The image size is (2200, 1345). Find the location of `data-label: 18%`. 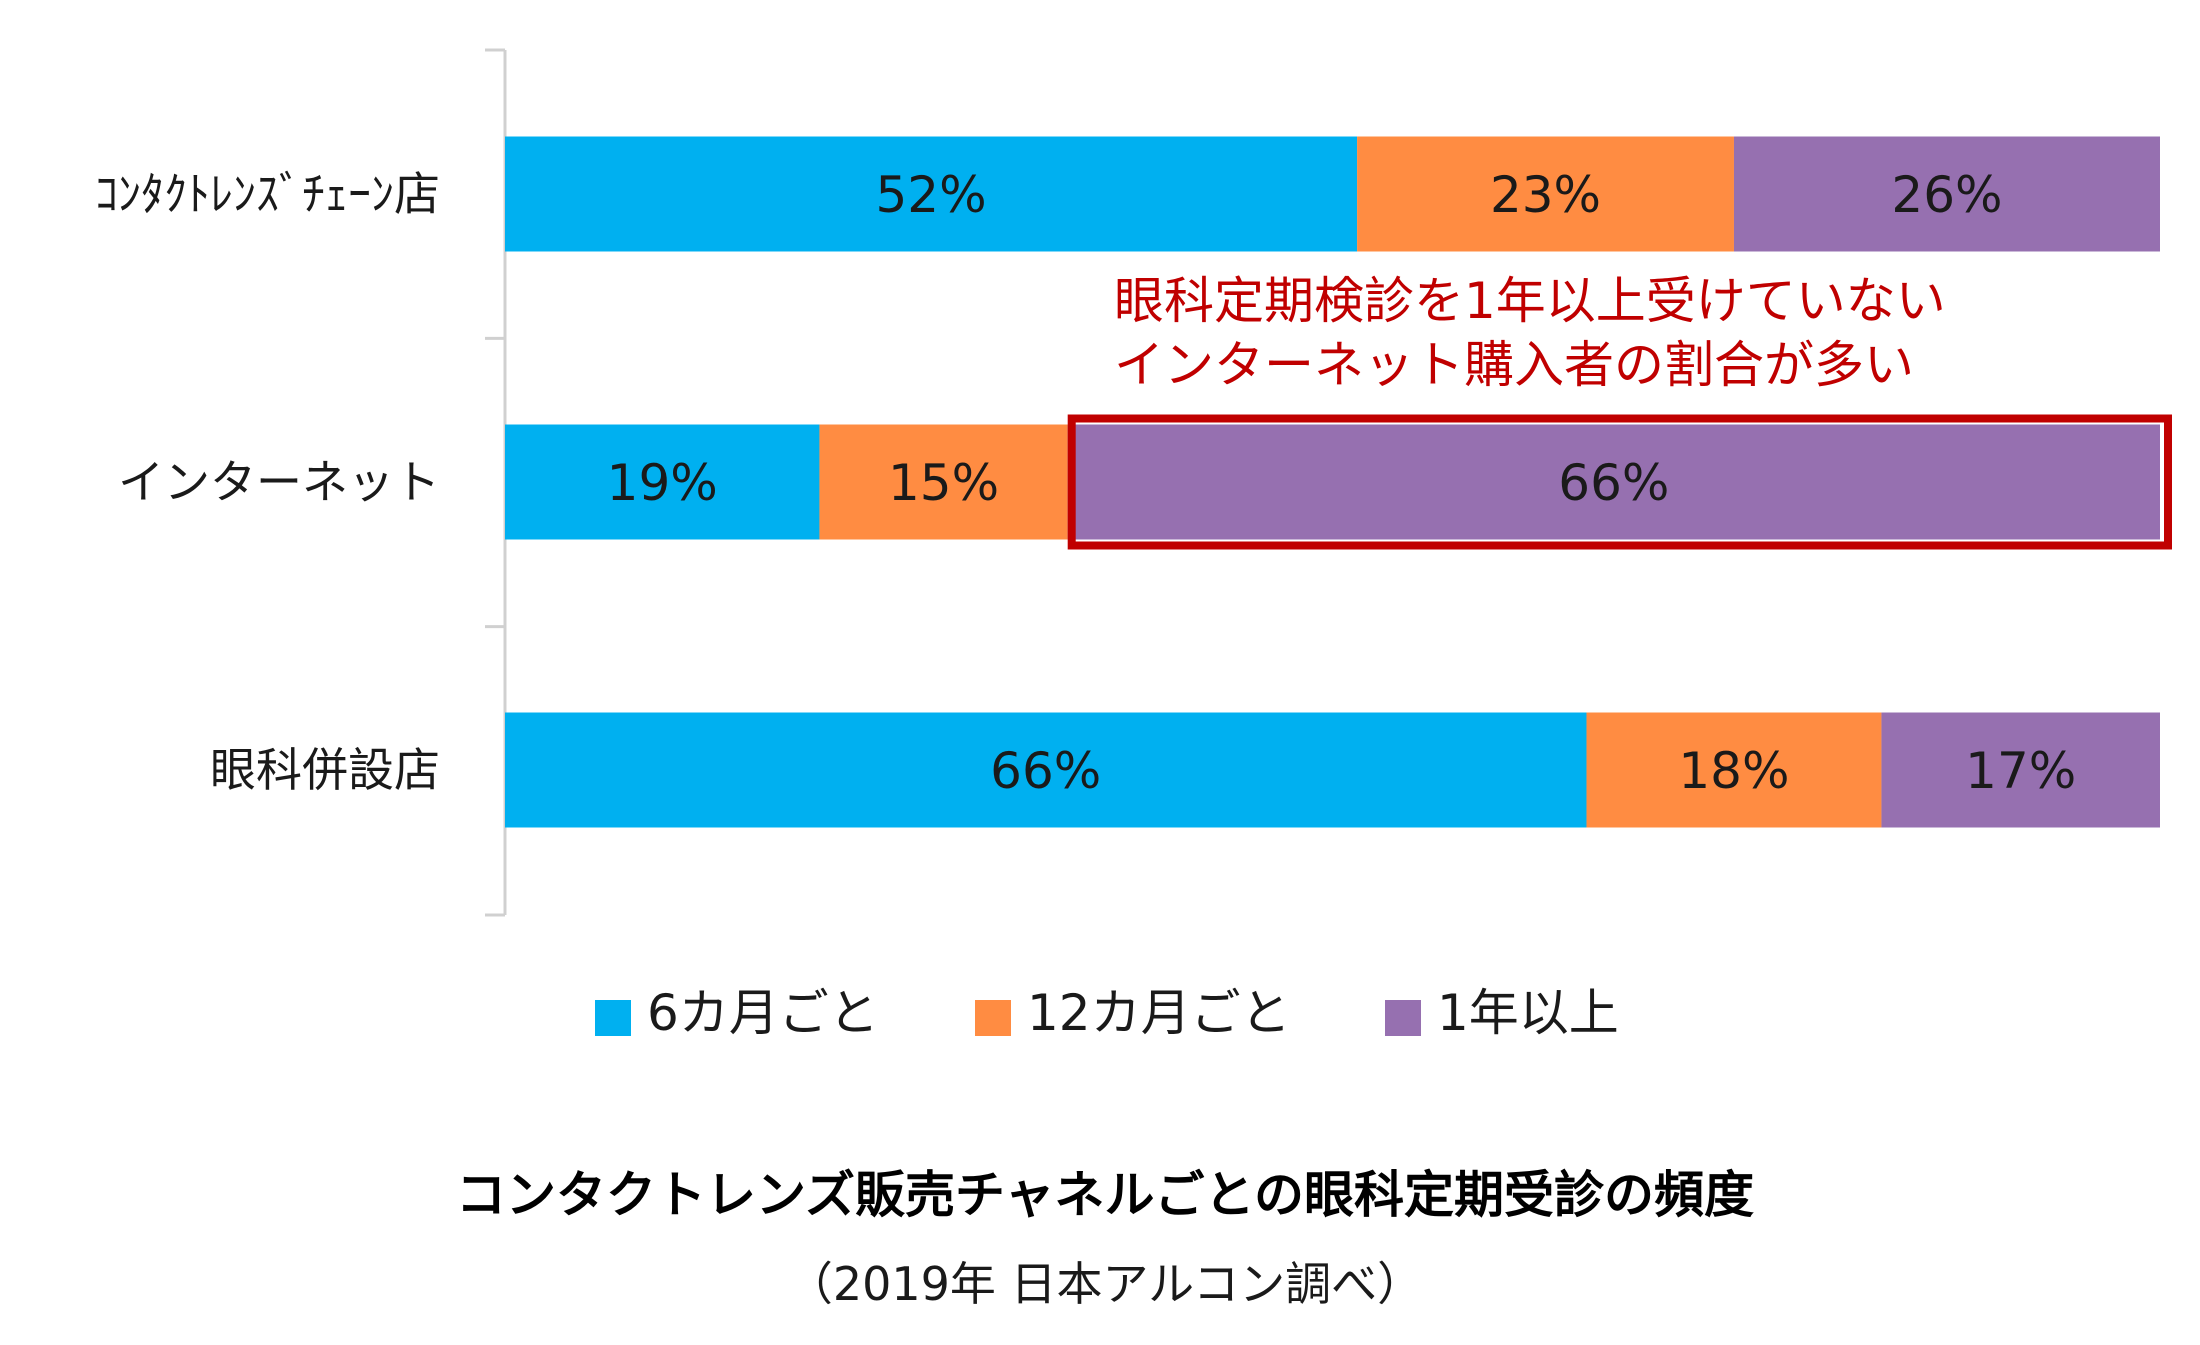

data-label: 18% is located at coordinates (1733, 771).